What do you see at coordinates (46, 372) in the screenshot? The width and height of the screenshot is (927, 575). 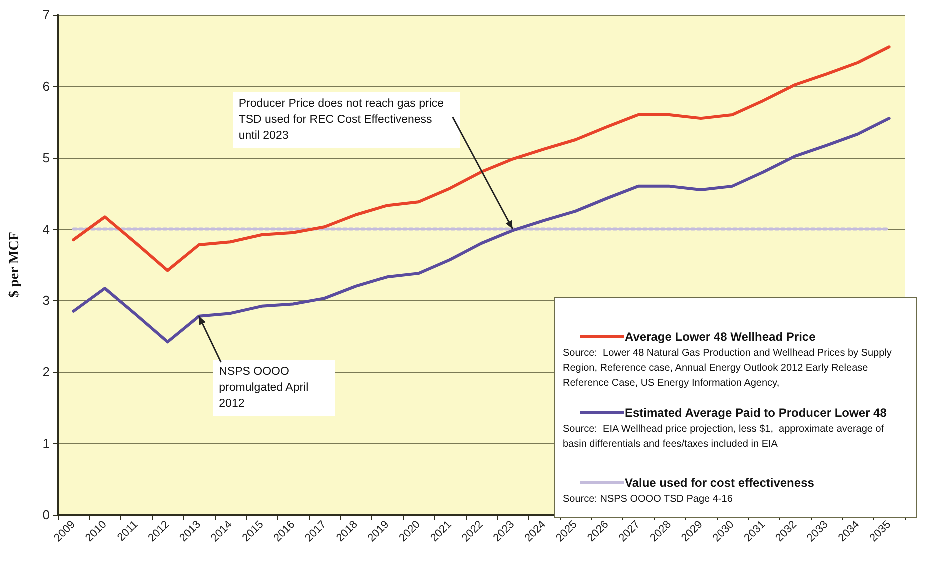 I see `y-tick-label: 2` at bounding box center [46, 372].